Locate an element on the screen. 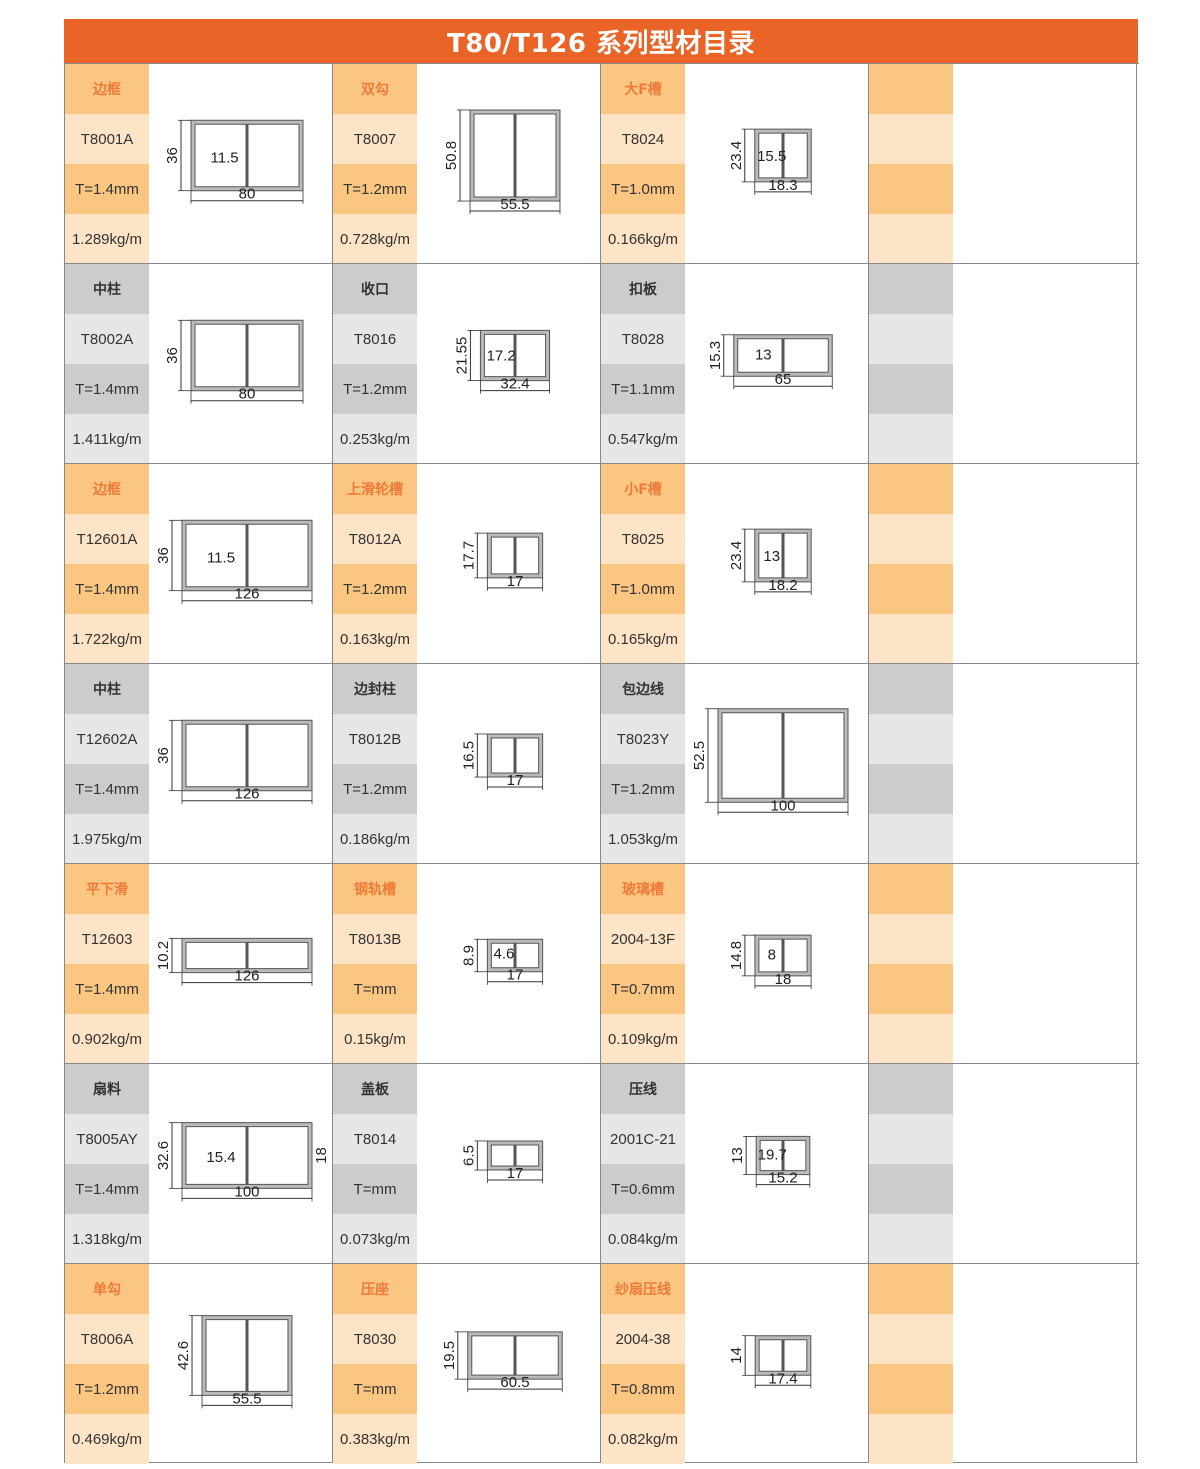  profile-name: 上滑轮槽 is located at coordinates (375, 489).